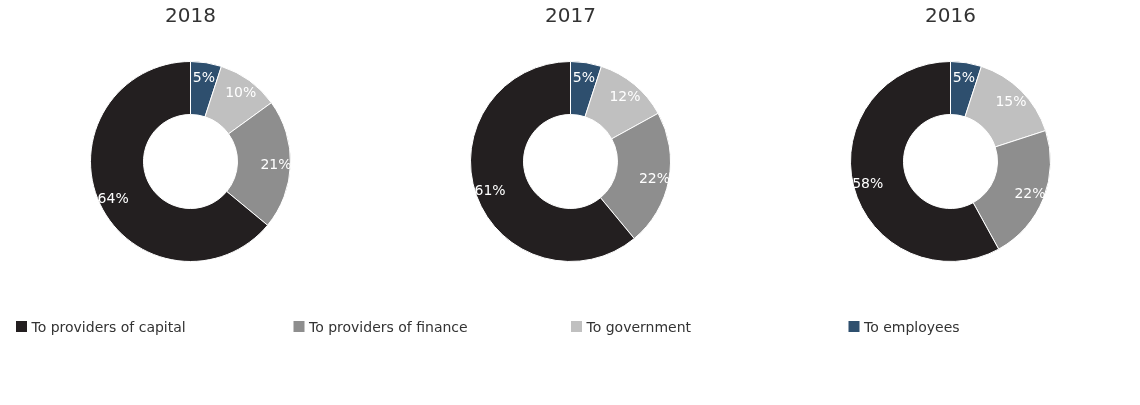 The width and height of the screenshot is (1140, 405). Describe the element at coordinates (911, 326) in the screenshot. I see `legend-label: To employees` at that location.